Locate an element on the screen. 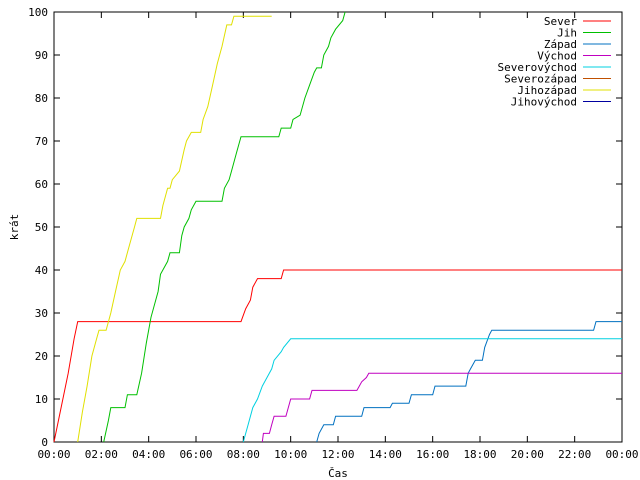 This screenshot has height=480, width=640. y-tick-label: 20 is located at coordinates (41, 356).